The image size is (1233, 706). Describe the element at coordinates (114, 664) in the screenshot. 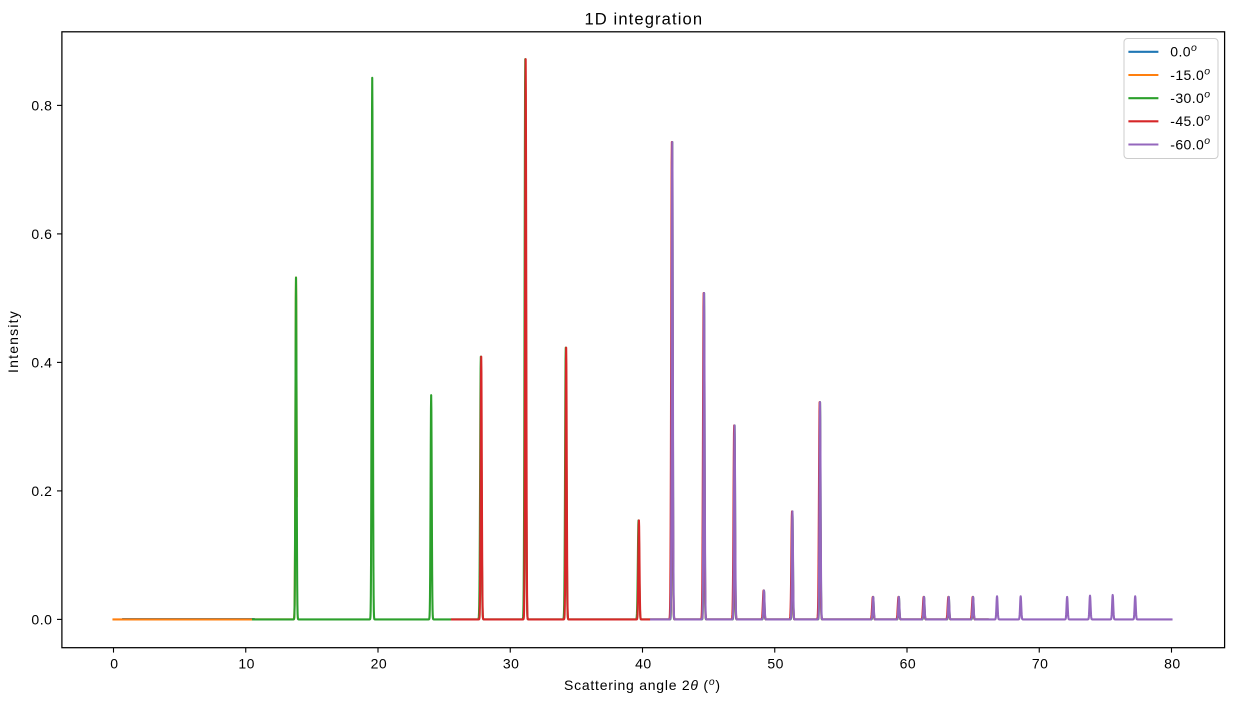

I see `svg-text: 0` at that location.